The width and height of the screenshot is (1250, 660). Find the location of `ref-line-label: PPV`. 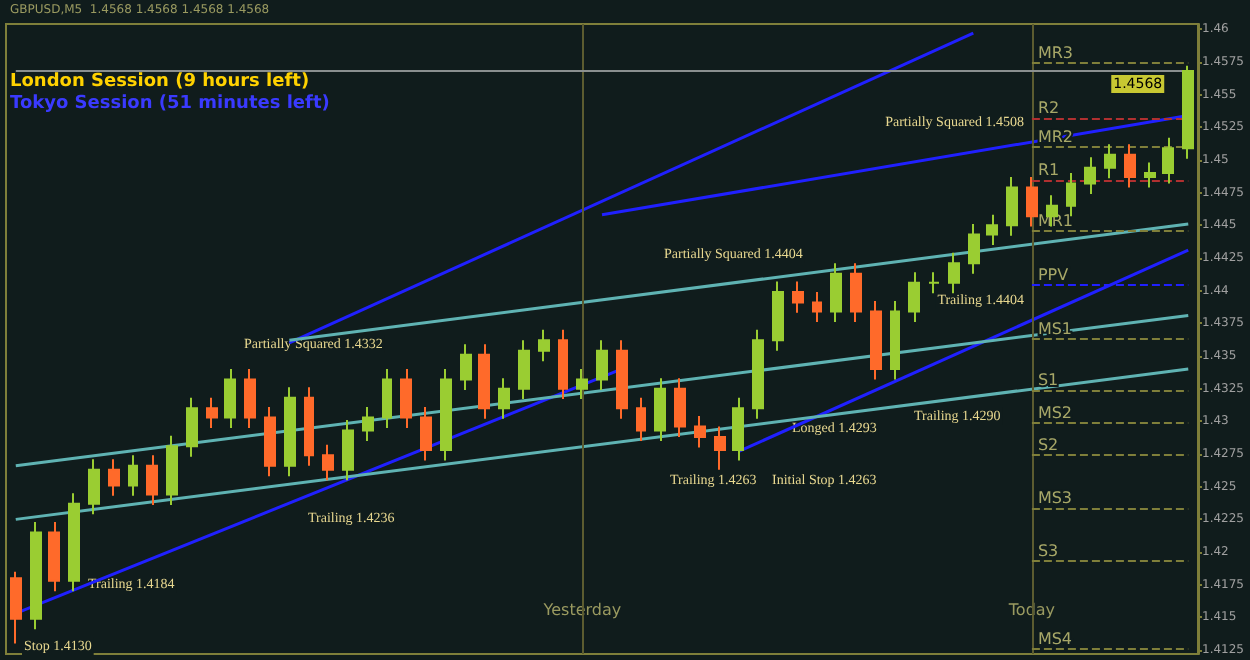

ref-line-label: PPV is located at coordinates (1053, 275).